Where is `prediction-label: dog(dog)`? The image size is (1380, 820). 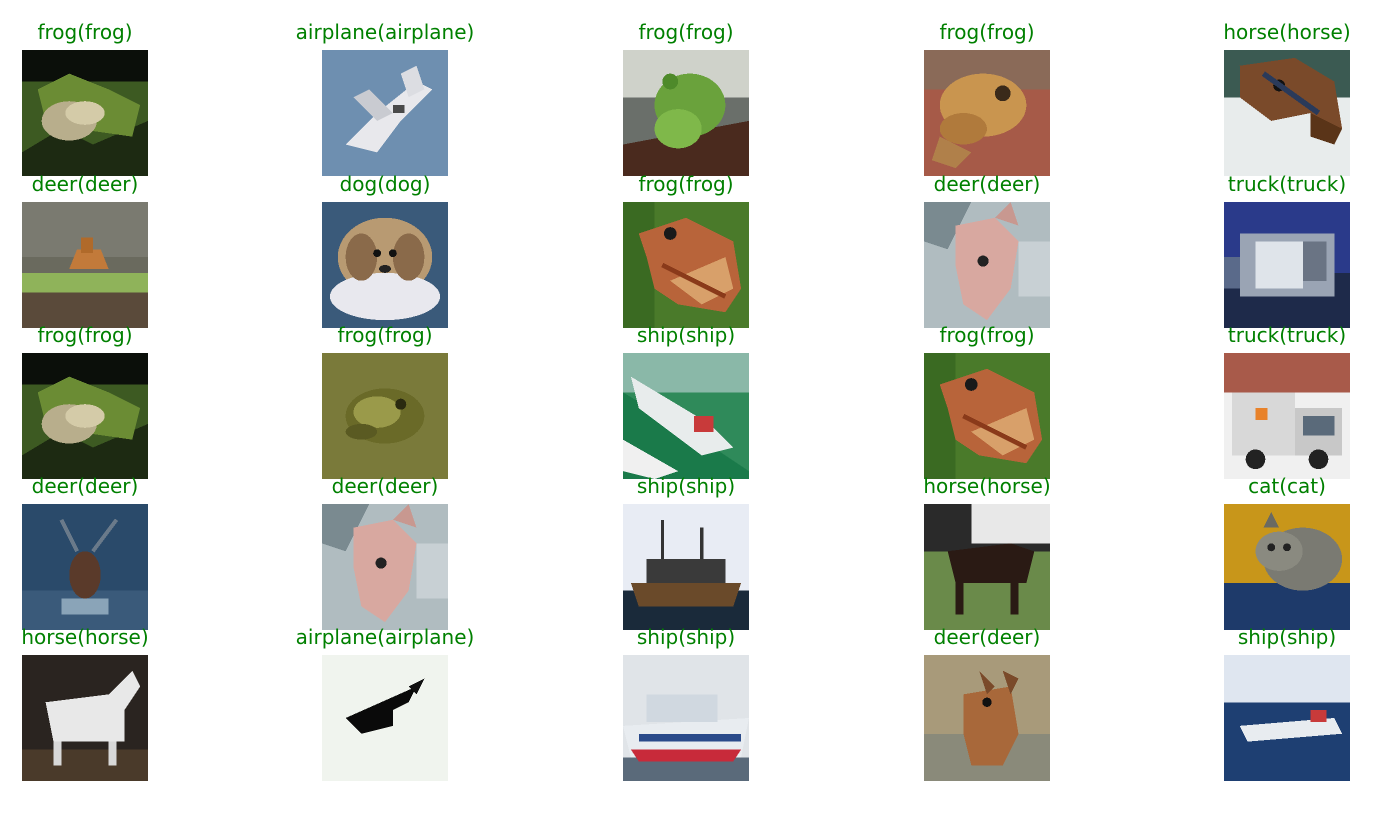 prediction-label: dog(dog) is located at coordinates (385, 184).